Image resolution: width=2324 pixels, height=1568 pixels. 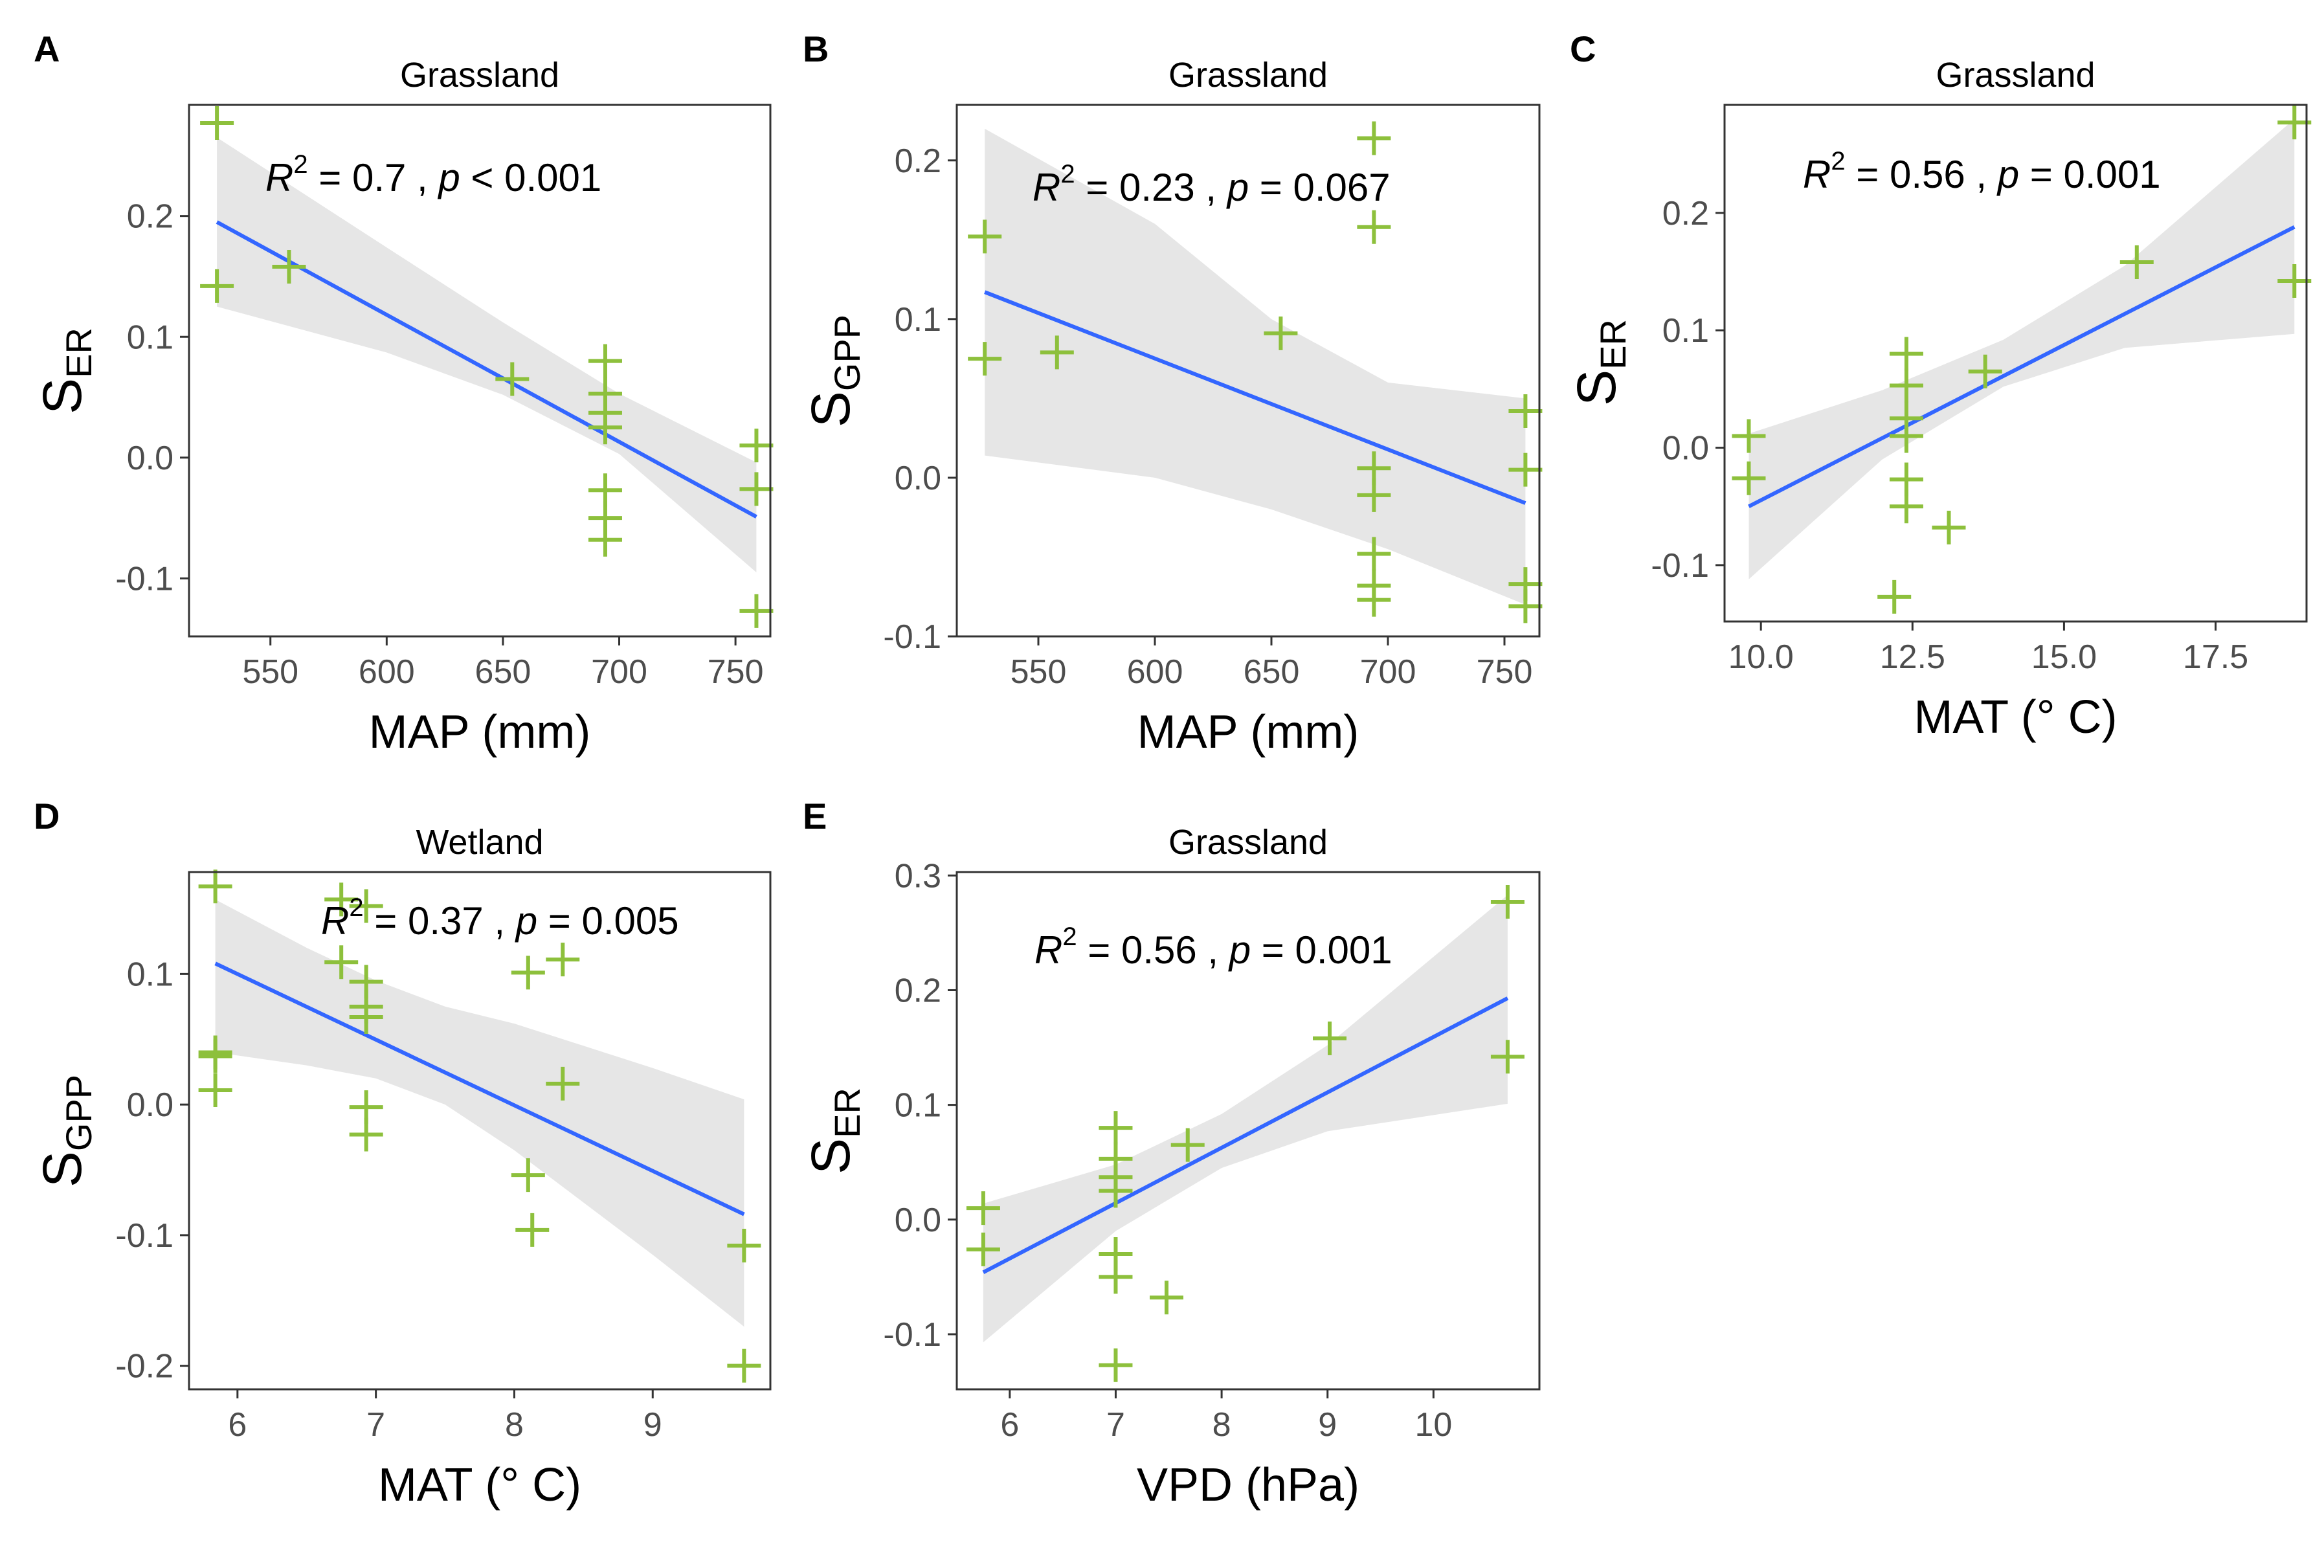 What do you see at coordinates (373, 178) in the screenshot?
I see `r2-value: = 0.7 ,` at bounding box center [373, 178].